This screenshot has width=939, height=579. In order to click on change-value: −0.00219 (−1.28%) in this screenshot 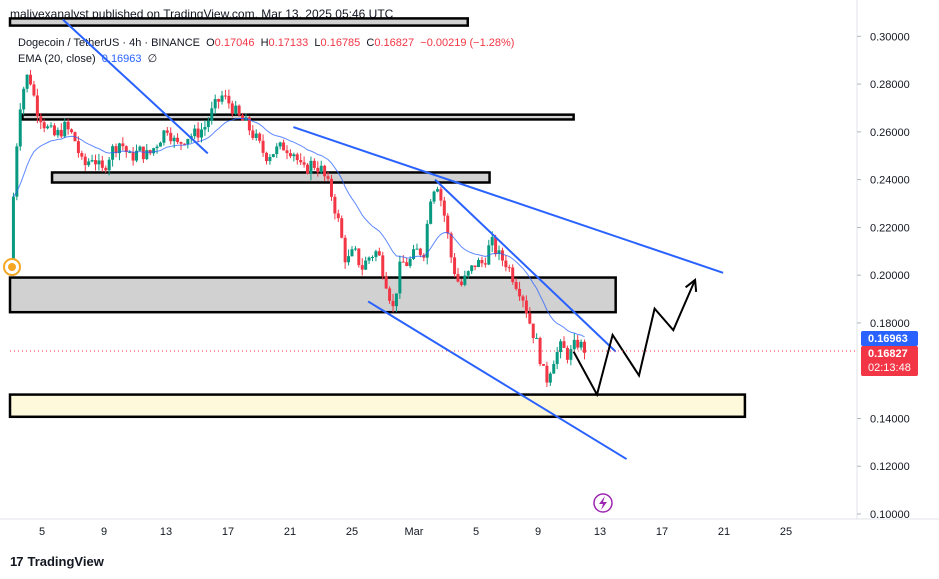, I will do `click(467, 43)`.